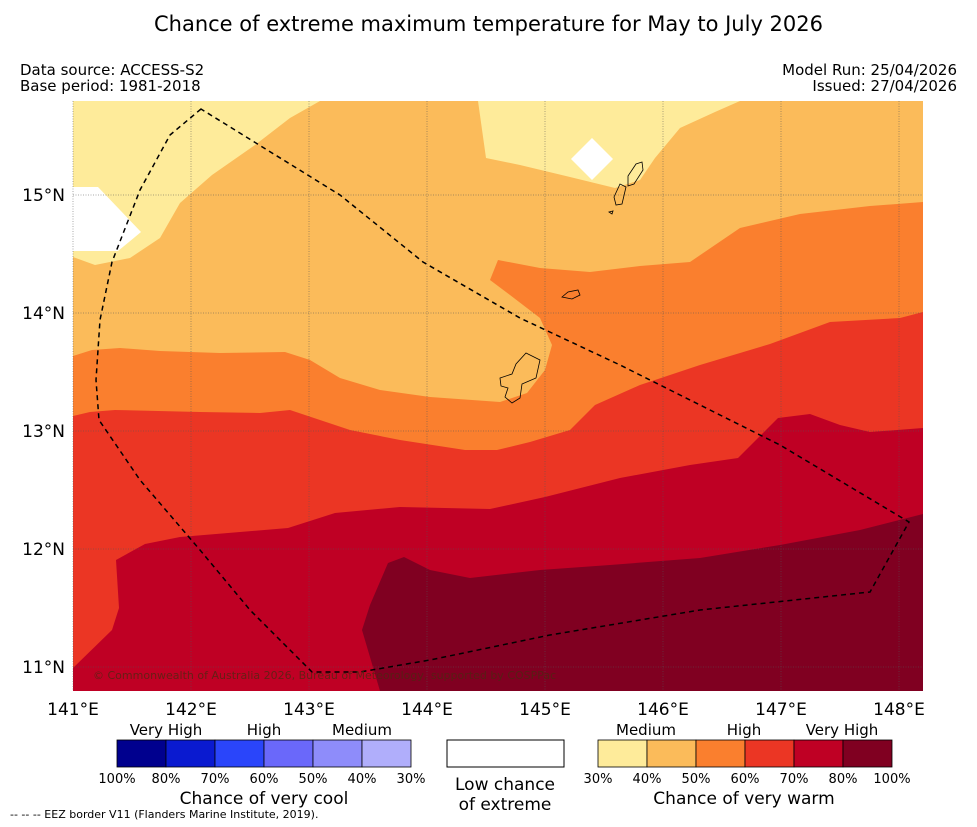 The width and height of the screenshot is (977, 827). What do you see at coordinates (191, 710) in the screenshot?
I see `lon-label: 142°E` at bounding box center [191, 710].